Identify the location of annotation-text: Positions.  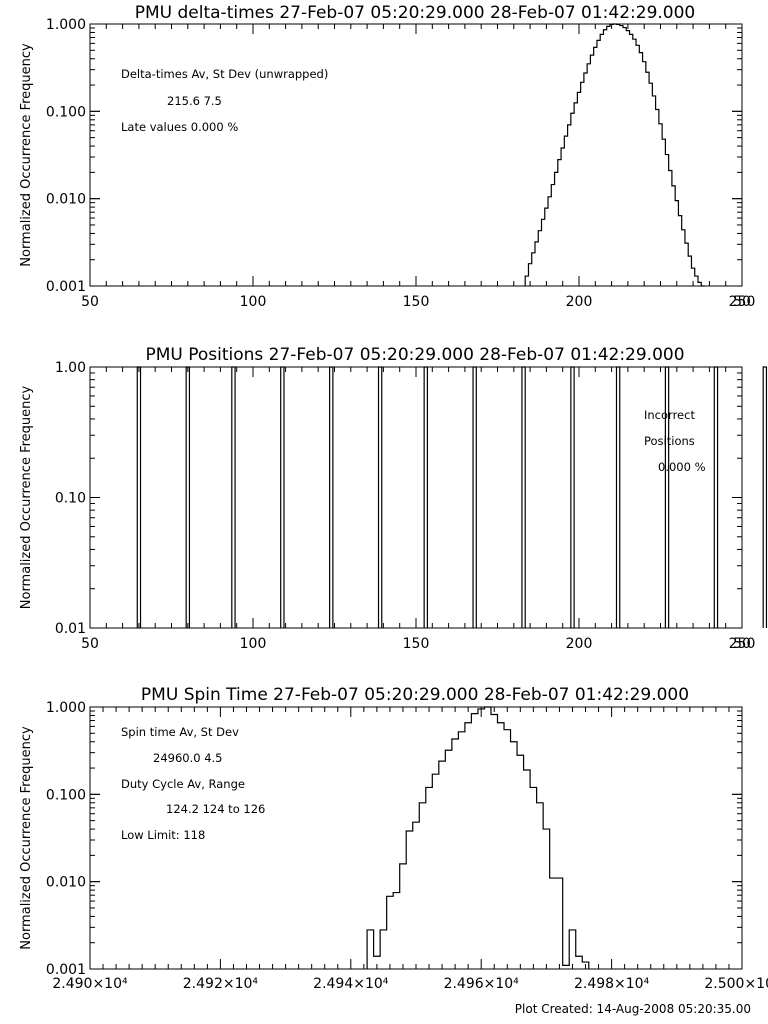
(669, 441).